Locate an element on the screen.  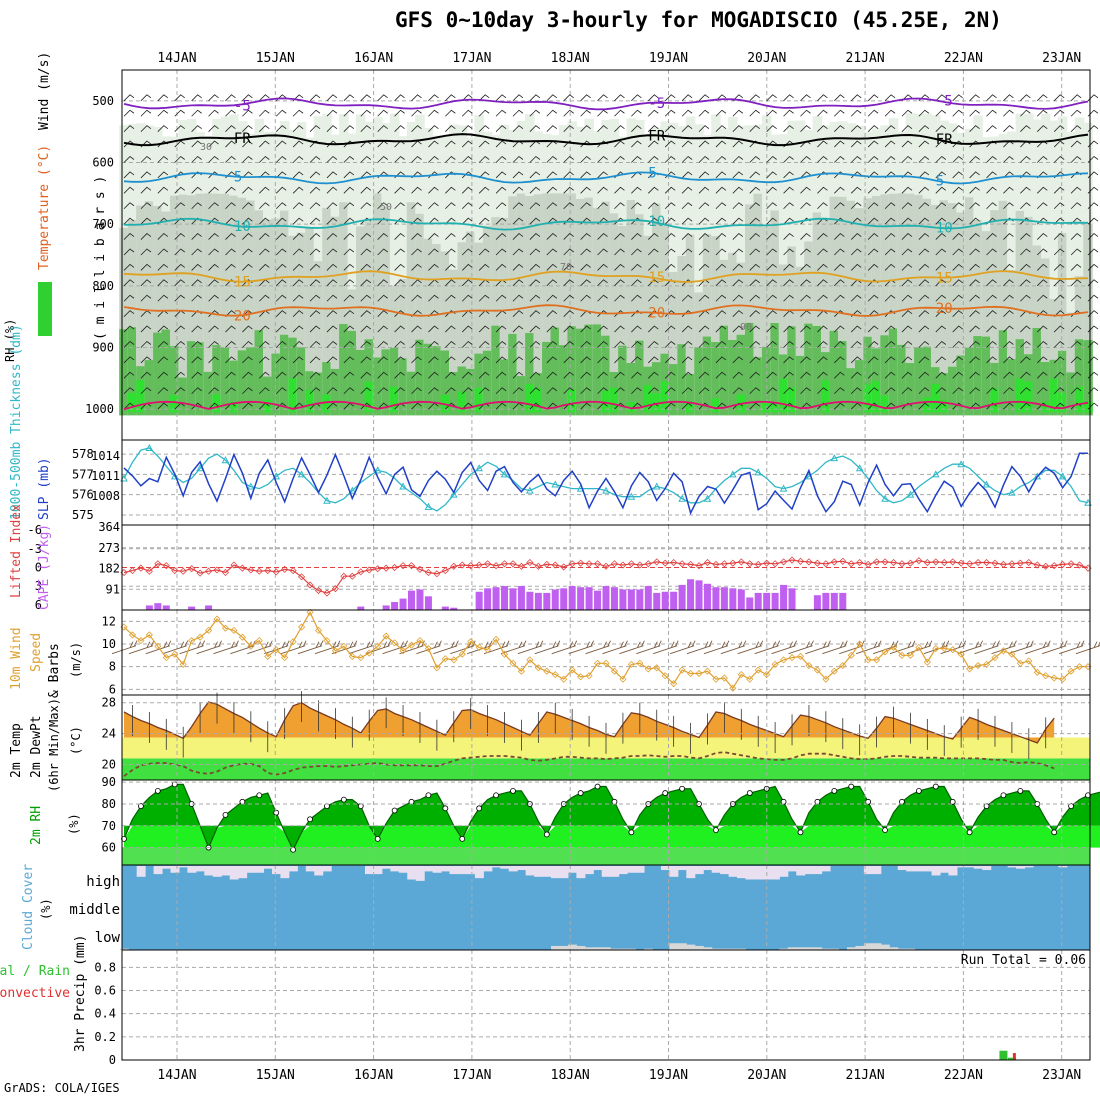
rh2m-tick-label: 80 is located at coordinates (109, 804).